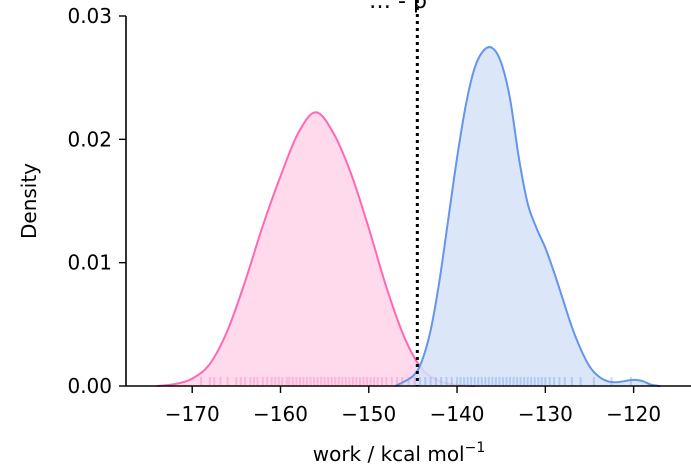 This screenshot has width=691, height=468. I want to click on x-axis-label: work / kcal mol−1, so click(399, 453).